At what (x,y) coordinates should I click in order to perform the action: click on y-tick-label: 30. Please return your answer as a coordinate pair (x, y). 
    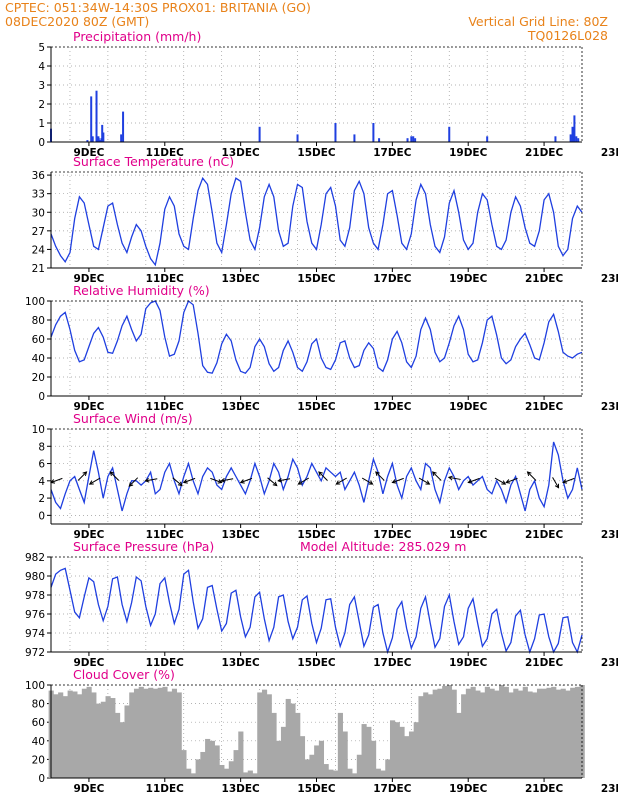
    Looking at the image, I should click on (38, 213).